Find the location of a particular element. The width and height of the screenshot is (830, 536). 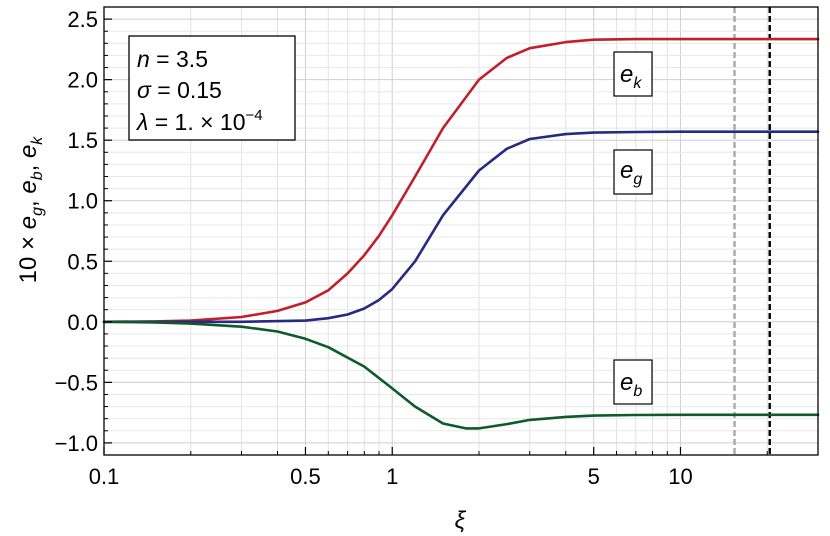

series-label-eg-box is located at coordinates (633, 172).